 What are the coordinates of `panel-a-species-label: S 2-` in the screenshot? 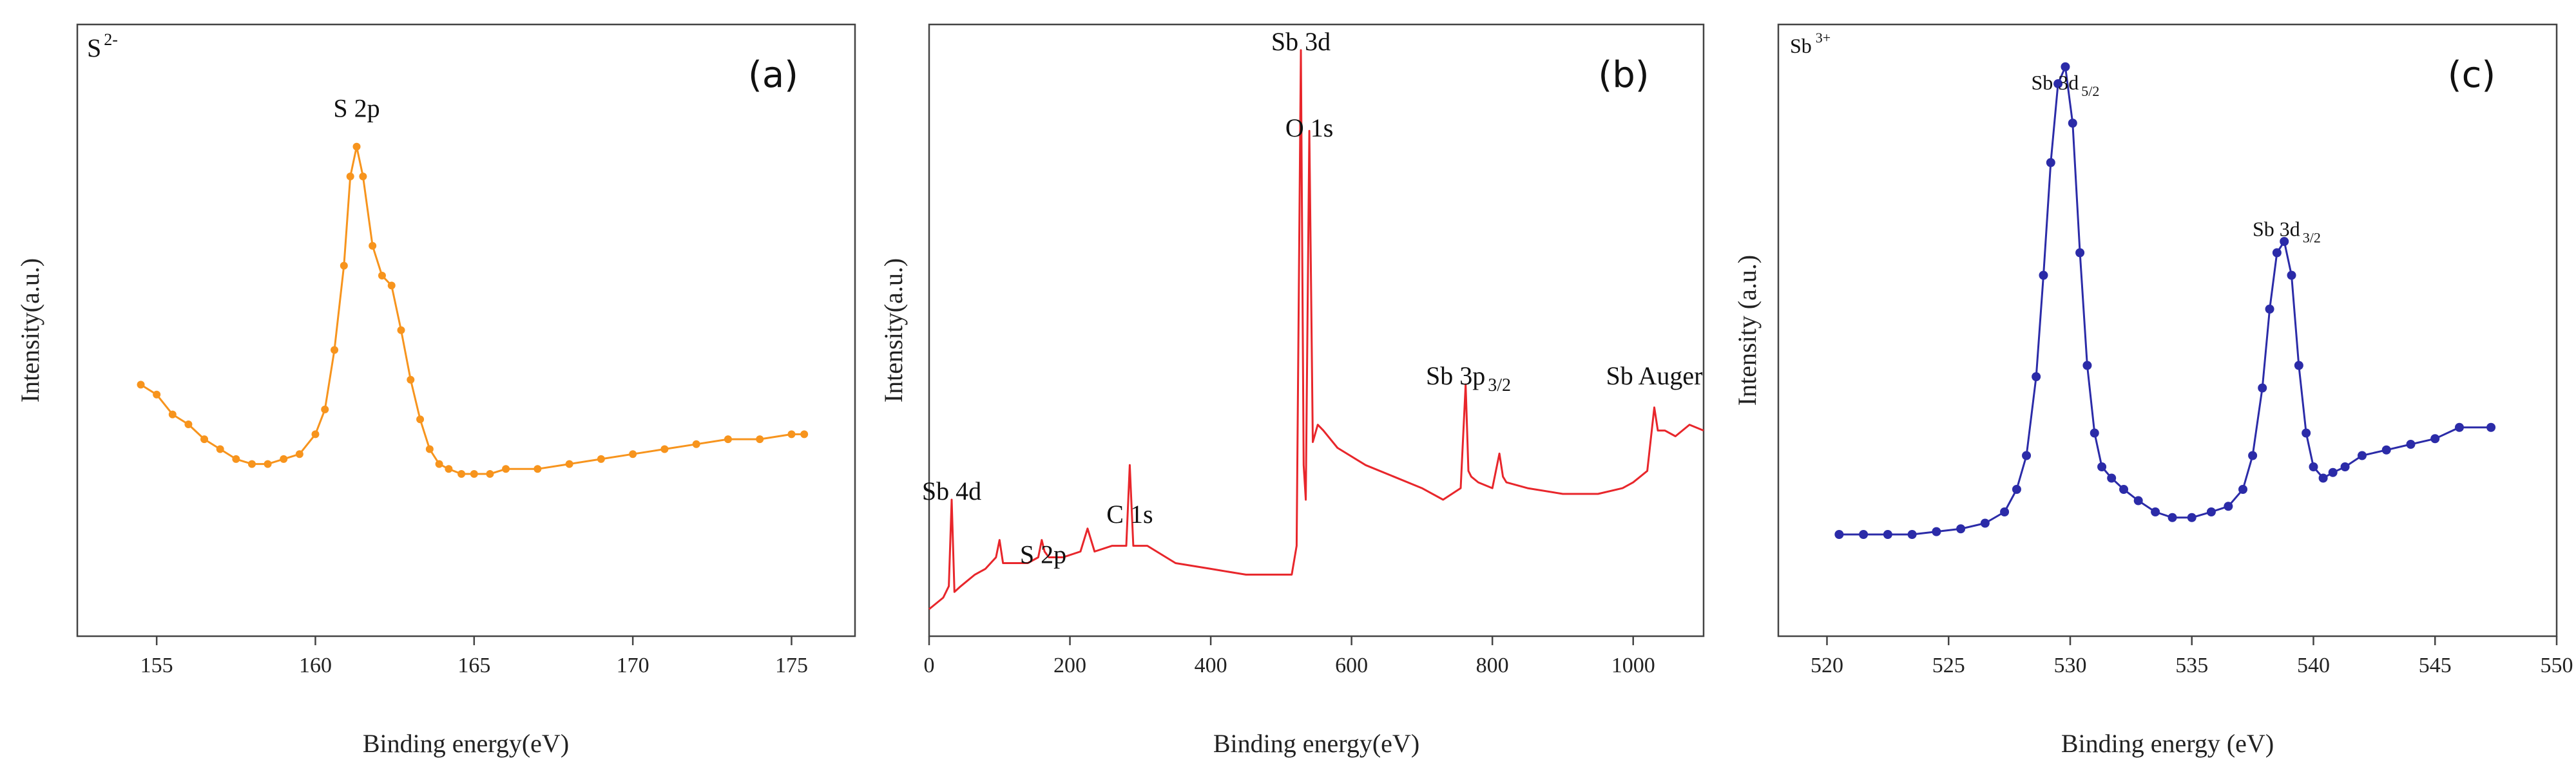 It's located at (103, 46).